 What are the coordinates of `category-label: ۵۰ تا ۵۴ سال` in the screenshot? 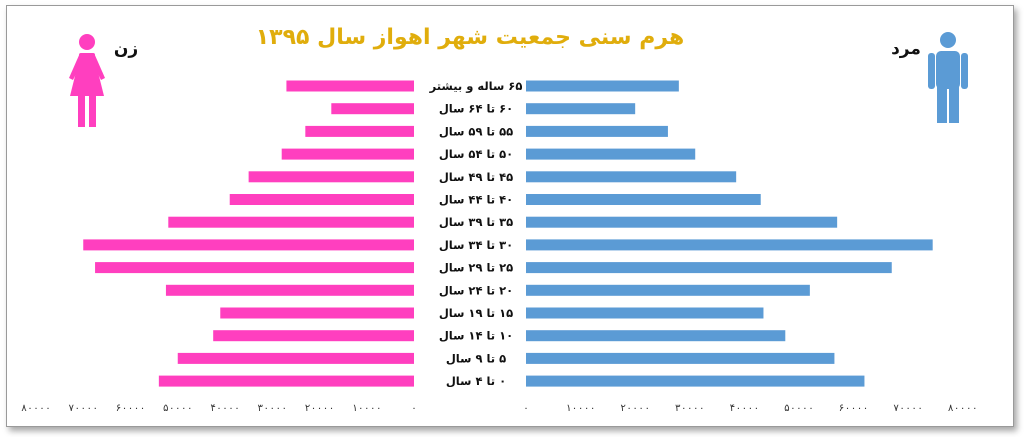 It's located at (476, 154).